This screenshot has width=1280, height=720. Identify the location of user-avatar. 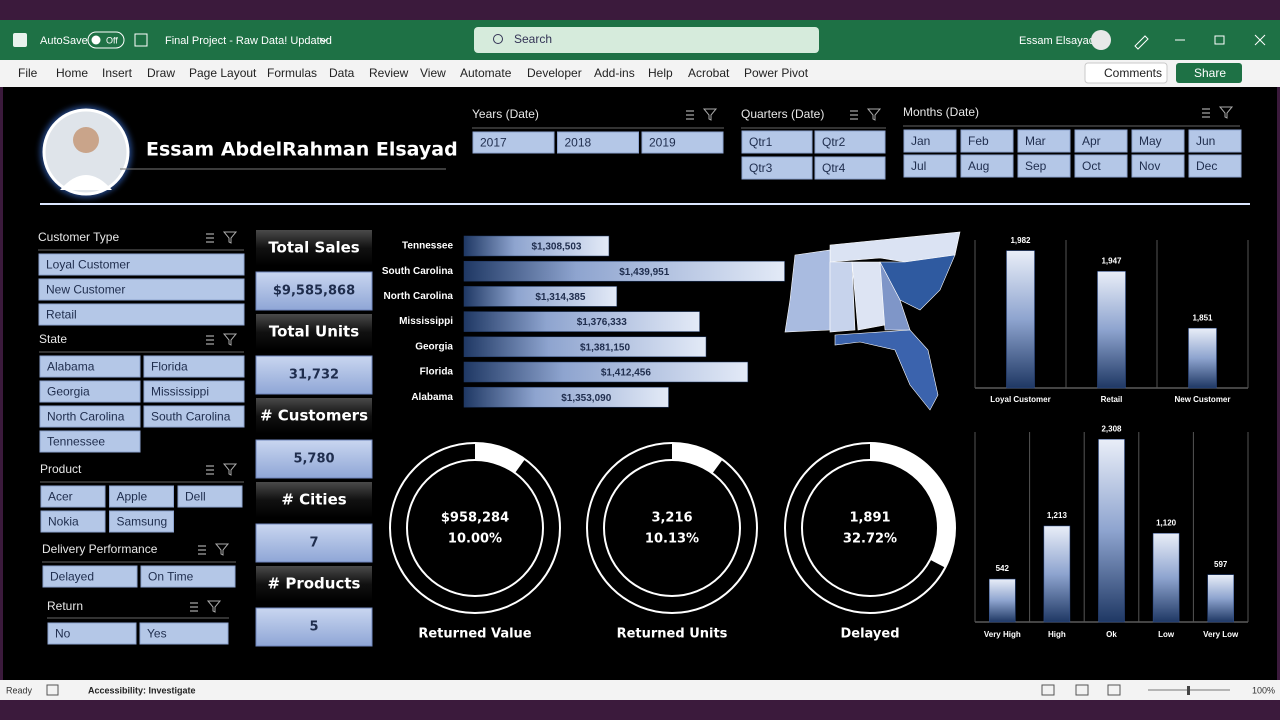
(1101, 40).